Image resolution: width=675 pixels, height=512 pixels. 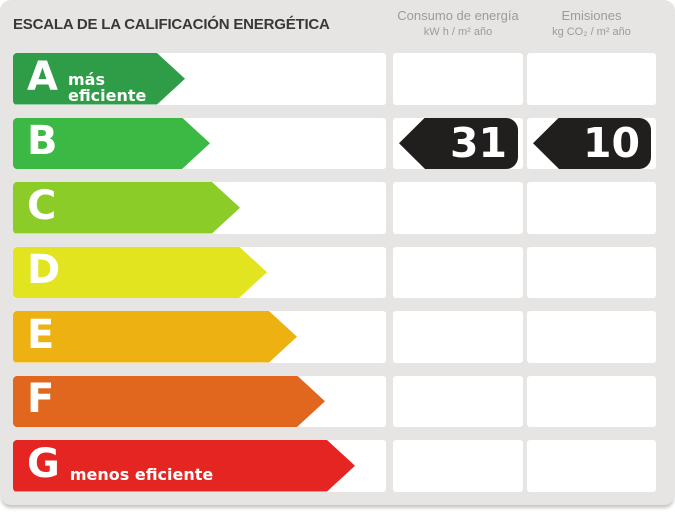 What do you see at coordinates (591, 337) in the screenshot?
I see `emisiones-cell-e` at bounding box center [591, 337].